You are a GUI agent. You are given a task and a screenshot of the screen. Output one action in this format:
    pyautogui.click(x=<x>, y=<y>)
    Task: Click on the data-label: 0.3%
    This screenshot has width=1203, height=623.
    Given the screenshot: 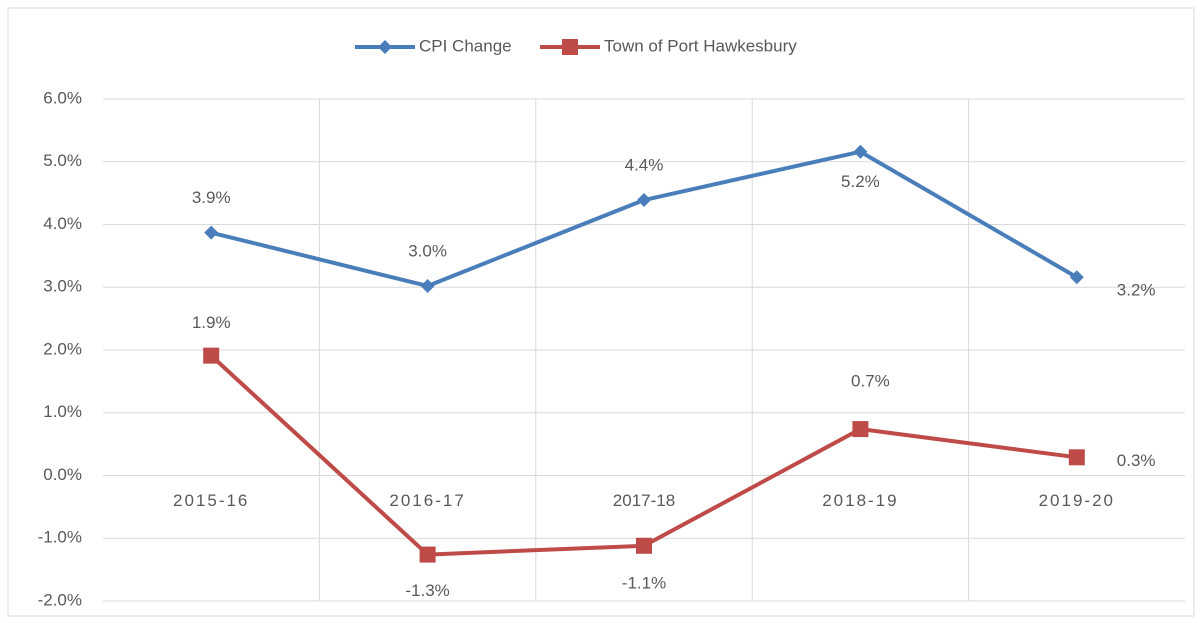 What is the action you would take?
    pyautogui.click(x=1136, y=460)
    